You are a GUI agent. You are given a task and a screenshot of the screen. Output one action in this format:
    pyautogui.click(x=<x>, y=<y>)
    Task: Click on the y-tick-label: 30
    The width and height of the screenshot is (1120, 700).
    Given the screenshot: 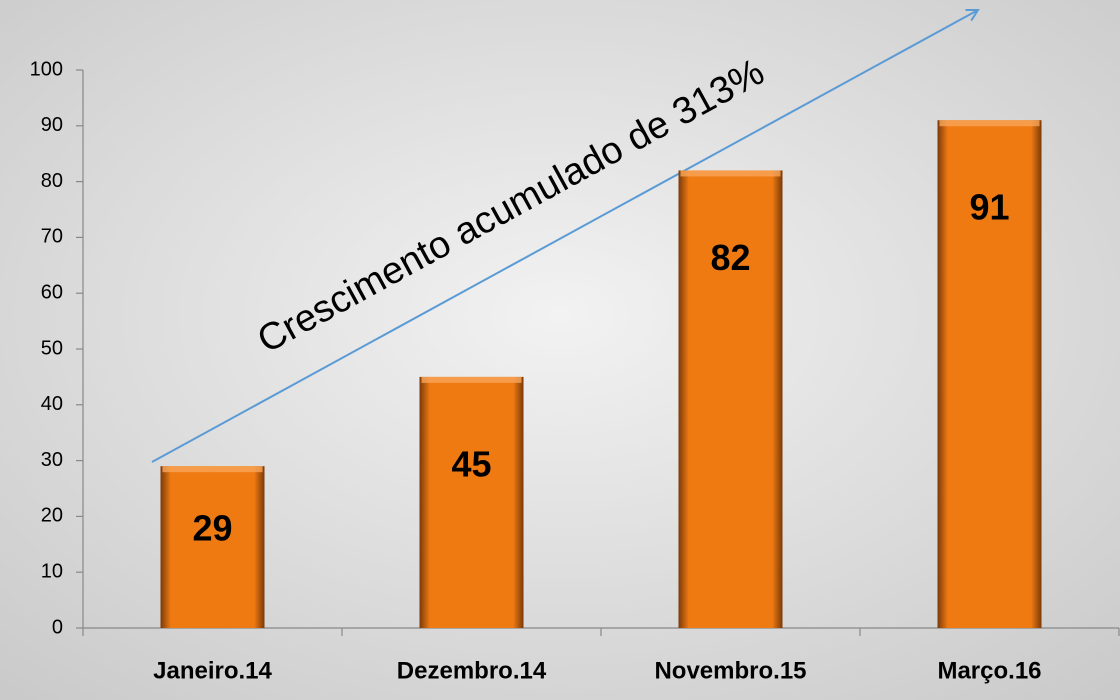 What is the action you would take?
    pyautogui.click(x=52, y=460)
    